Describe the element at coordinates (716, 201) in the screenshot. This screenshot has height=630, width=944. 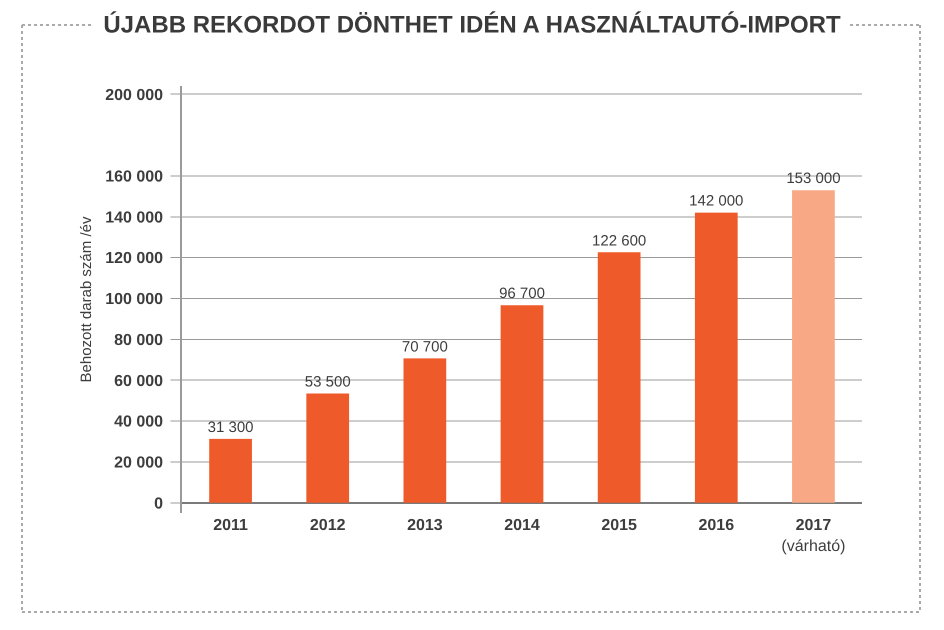
I see `data-label: 142 000` at that location.